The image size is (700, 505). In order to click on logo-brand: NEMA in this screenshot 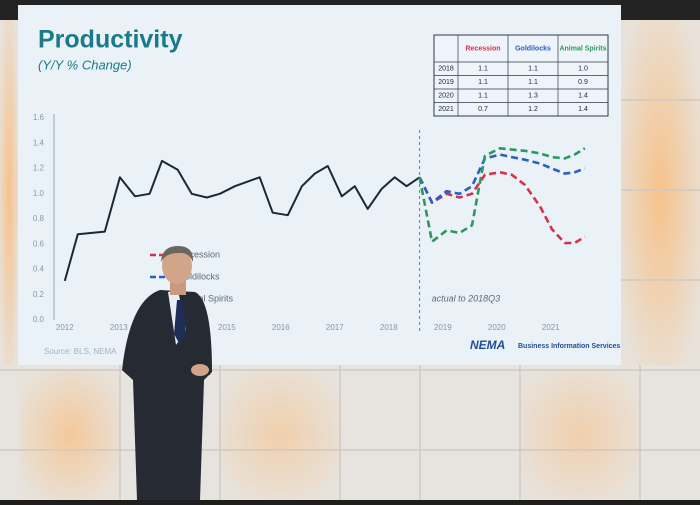, I will do `click(487, 345)`.